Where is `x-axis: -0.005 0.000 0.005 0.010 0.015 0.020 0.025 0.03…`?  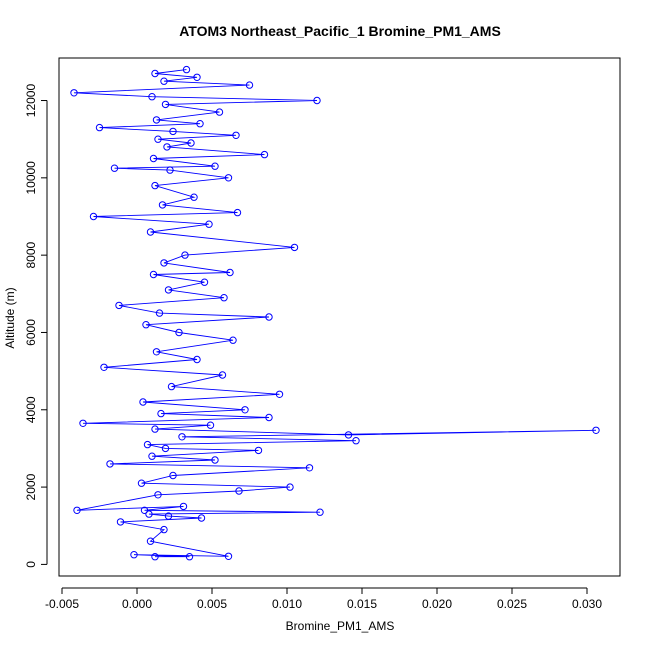
x-axis: -0.005 0.000 0.005 0.010 0.015 0.020 0.025 0.03… is located at coordinates (323, 599).